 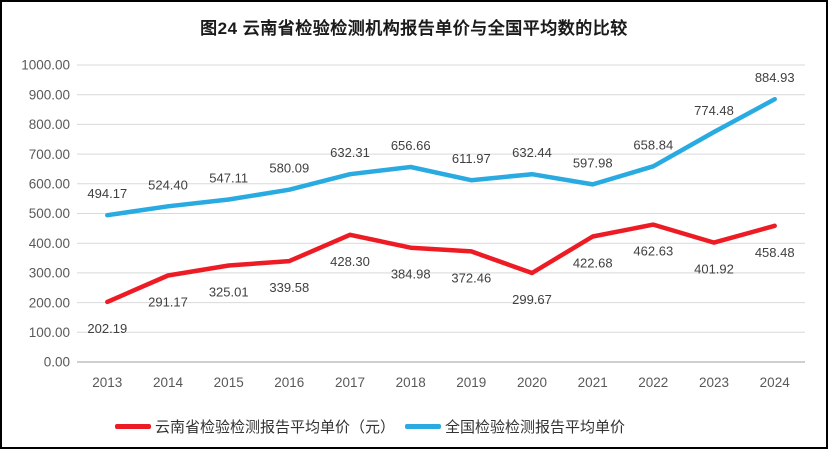 I want to click on y-axis-tick: 900.00, so click(x=49, y=94).